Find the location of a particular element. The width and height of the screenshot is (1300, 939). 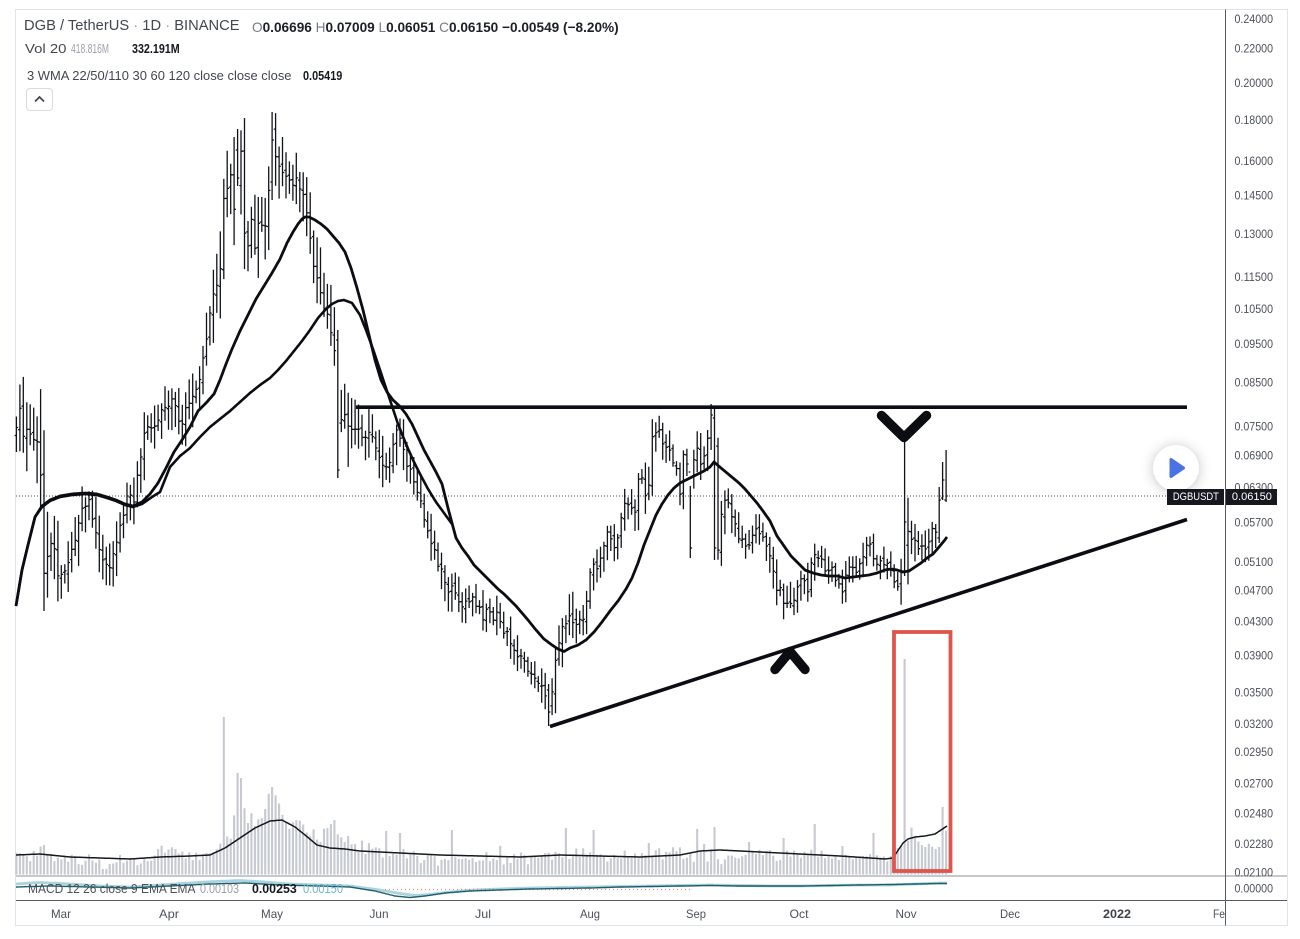

svg-text: 0.14500 is located at coordinates (1254, 196).